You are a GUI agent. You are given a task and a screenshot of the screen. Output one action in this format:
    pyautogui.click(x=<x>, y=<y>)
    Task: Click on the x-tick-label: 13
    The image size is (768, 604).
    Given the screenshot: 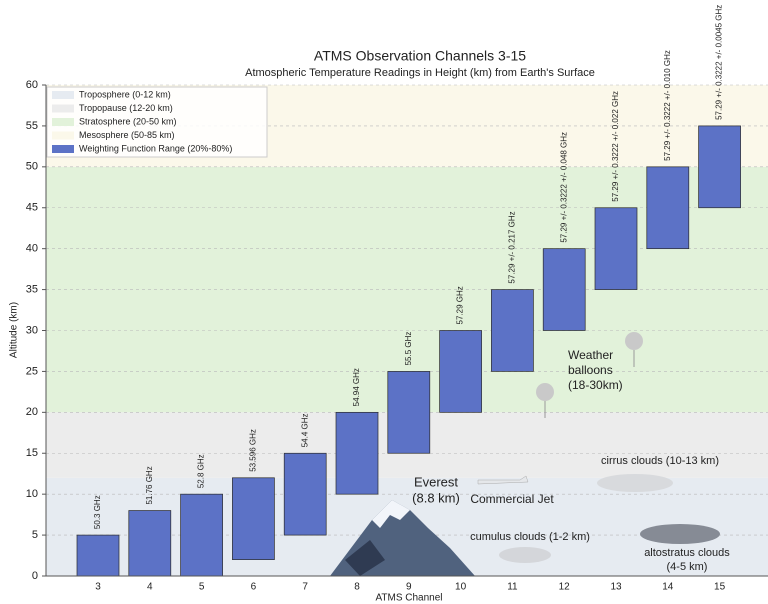 What is the action you would take?
    pyautogui.click(x=616, y=587)
    